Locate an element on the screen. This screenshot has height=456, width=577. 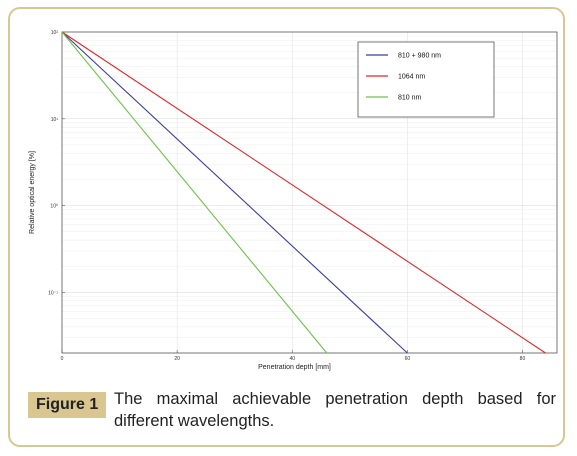
x-tick-label: 60 is located at coordinates (408, 359).